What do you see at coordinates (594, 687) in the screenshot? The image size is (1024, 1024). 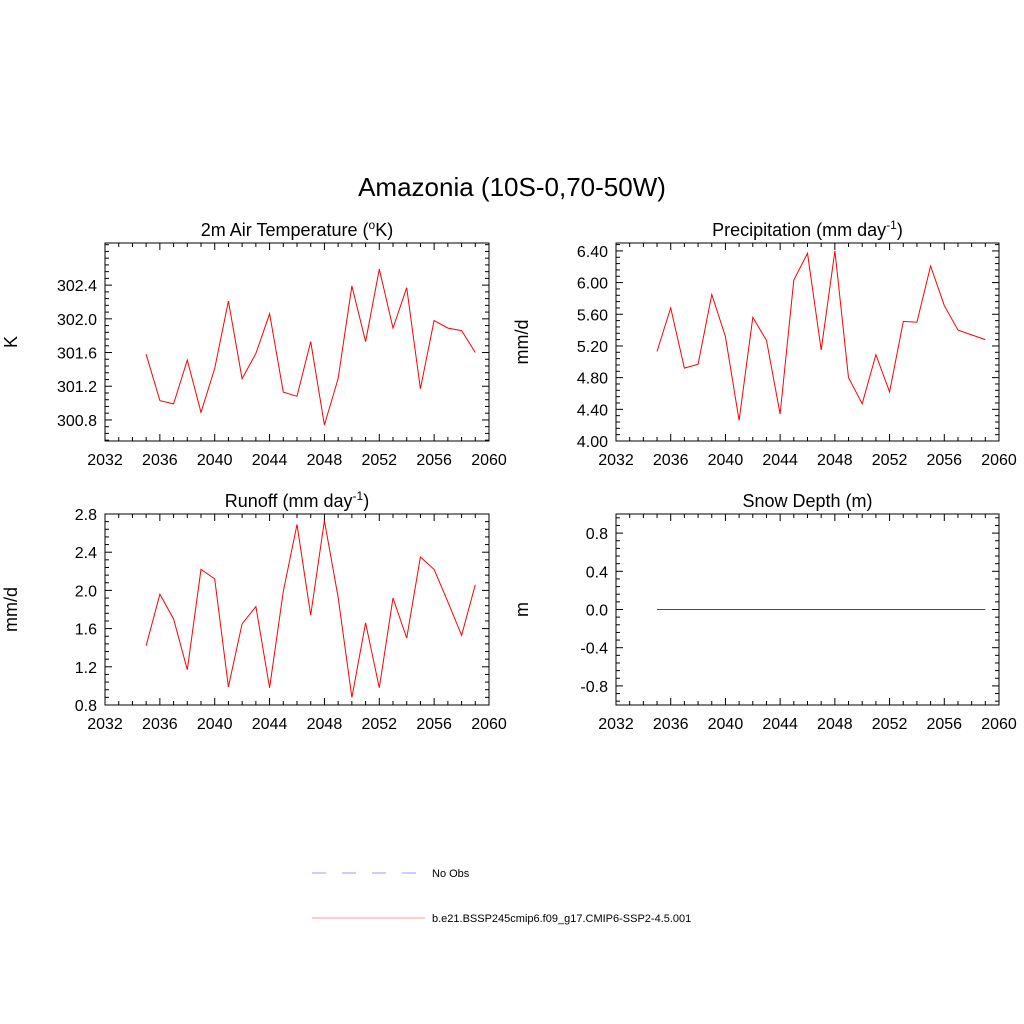 I see `y-tick-label: -0.8` at bounding box center [594, 687].